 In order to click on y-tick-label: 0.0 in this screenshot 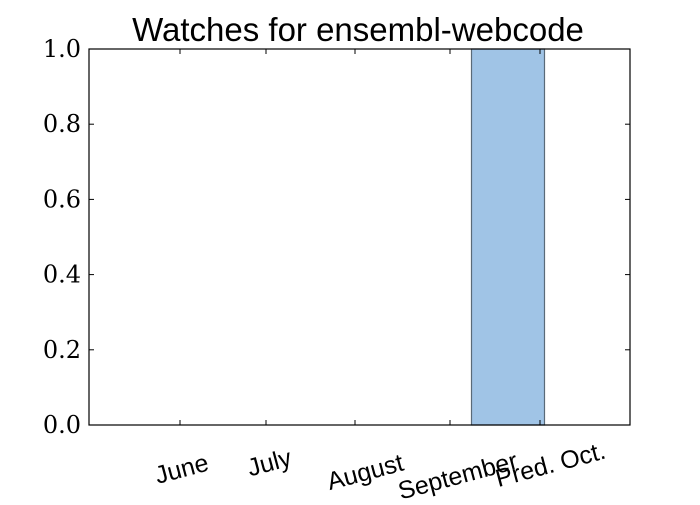, I will do `click(62, 425)`.